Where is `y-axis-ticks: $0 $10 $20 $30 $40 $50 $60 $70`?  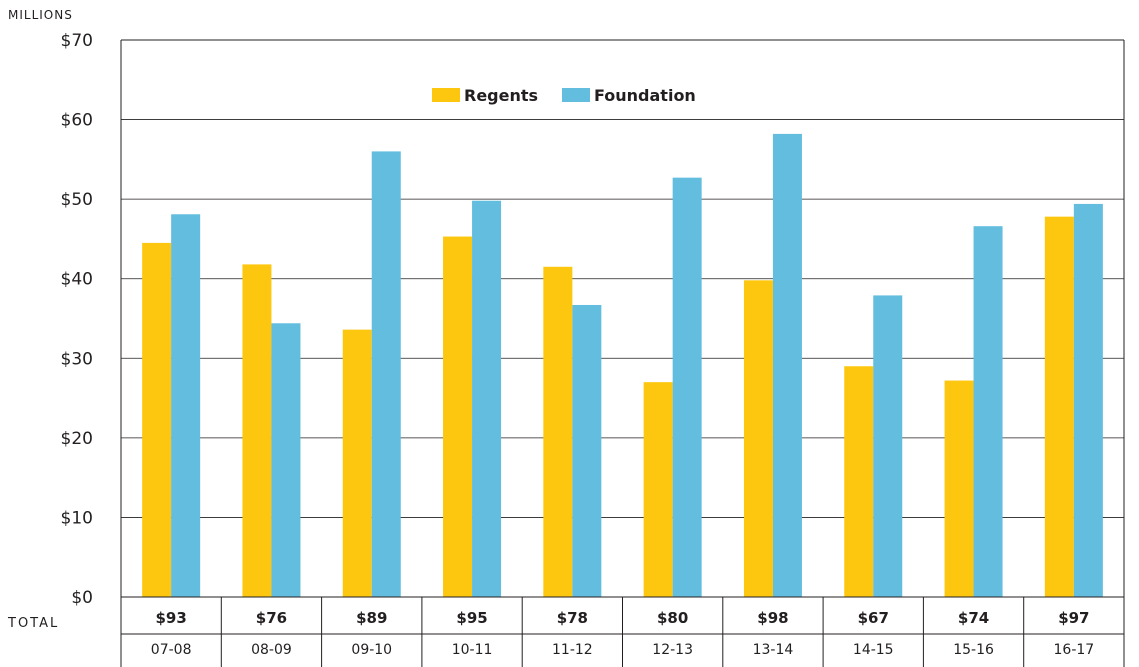
y-axis-ticks: $0 $10 $20 $30 $40 $50 $60 $70 is located at coordinates (77, 319).